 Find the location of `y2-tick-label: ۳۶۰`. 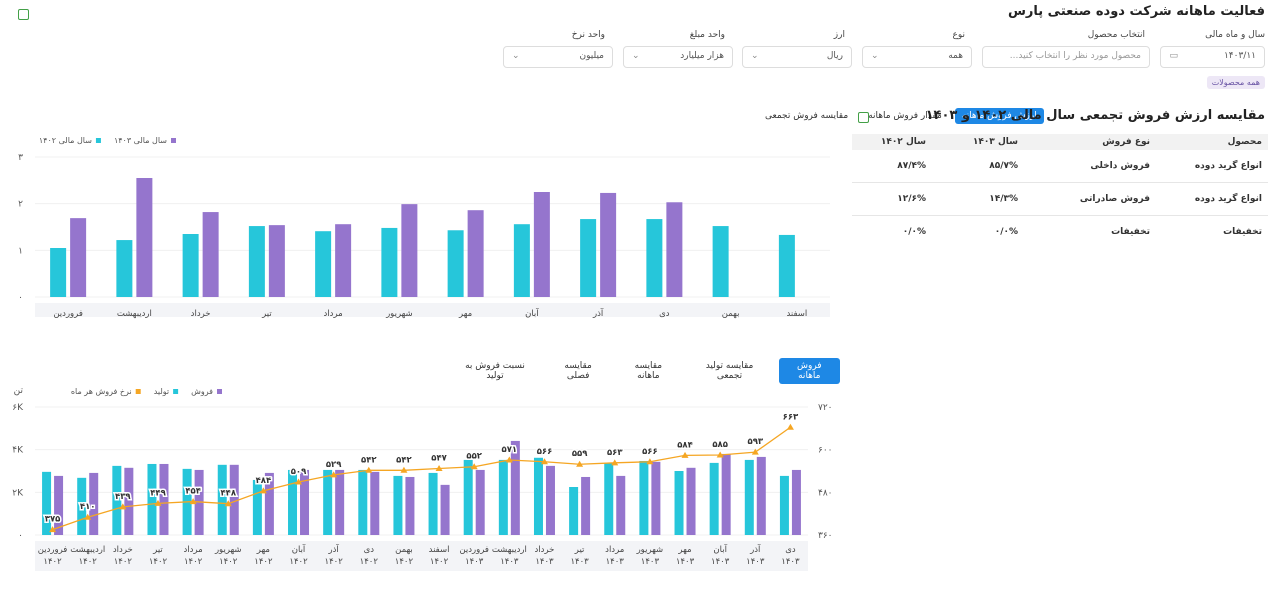

y2-tick-label: ۳۶۰ is located at coordinates (825, 536).